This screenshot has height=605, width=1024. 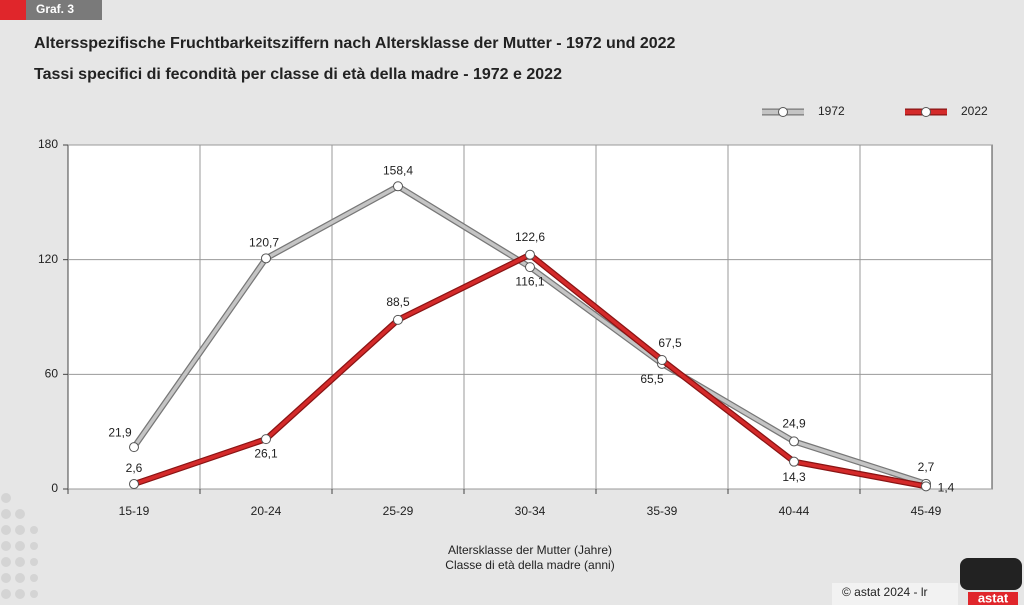 What do you see at coordinates (974, 111) in the screenshot?
I see `legend-label: 2022` at bounding box center [974, 111].